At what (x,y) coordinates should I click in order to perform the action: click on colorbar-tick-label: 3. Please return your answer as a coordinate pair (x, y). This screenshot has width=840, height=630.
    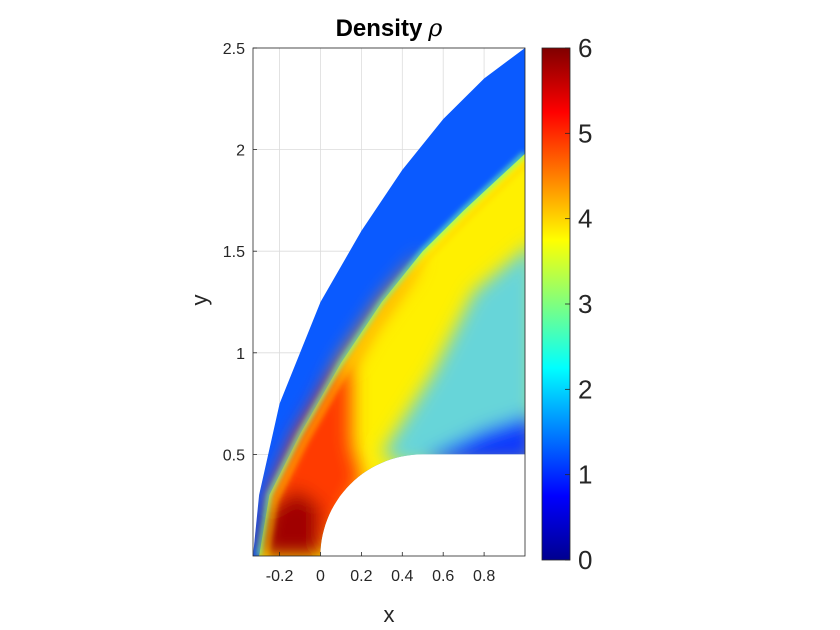
    Looking at the image, I should click on (585, 304).